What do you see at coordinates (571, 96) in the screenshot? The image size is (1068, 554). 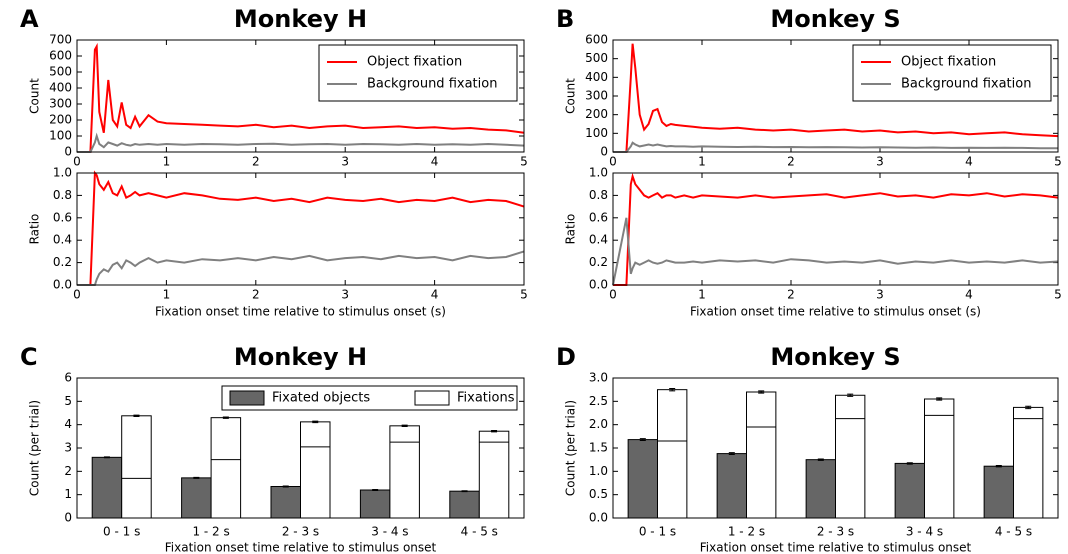 I see `y-axis-label: Count` at bounding box center [571, 96].